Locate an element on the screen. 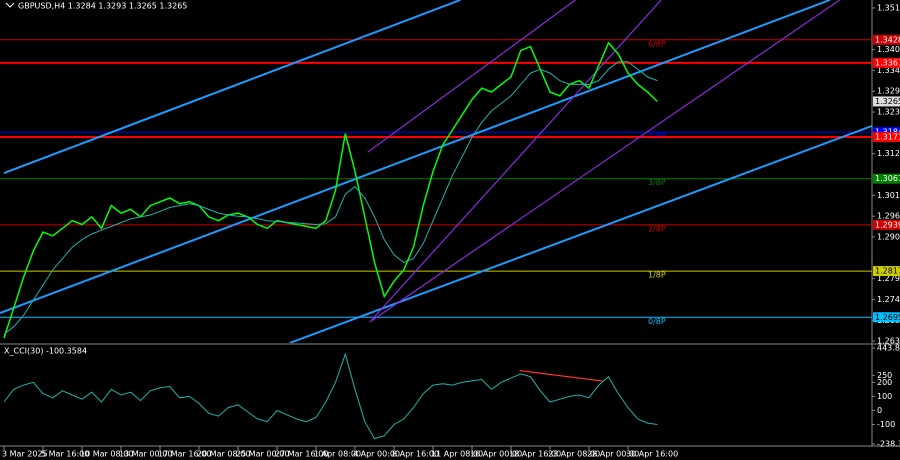 The image size is (900, 460). last-price: 1.3265 is located at coordinates (887, 101).